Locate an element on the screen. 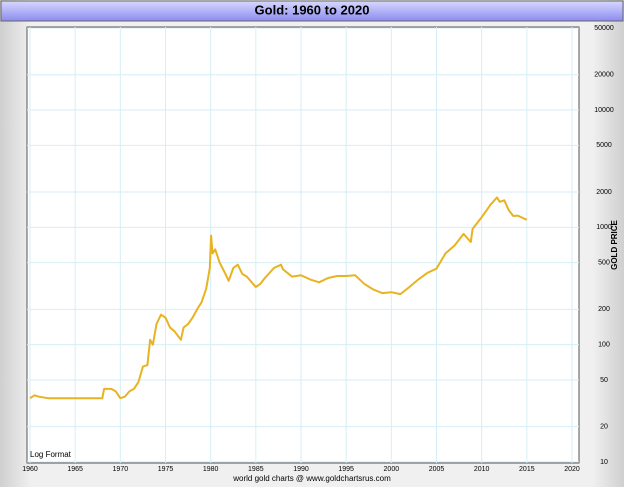  y-tick-label: 10 is located at coordinates (604, 462).